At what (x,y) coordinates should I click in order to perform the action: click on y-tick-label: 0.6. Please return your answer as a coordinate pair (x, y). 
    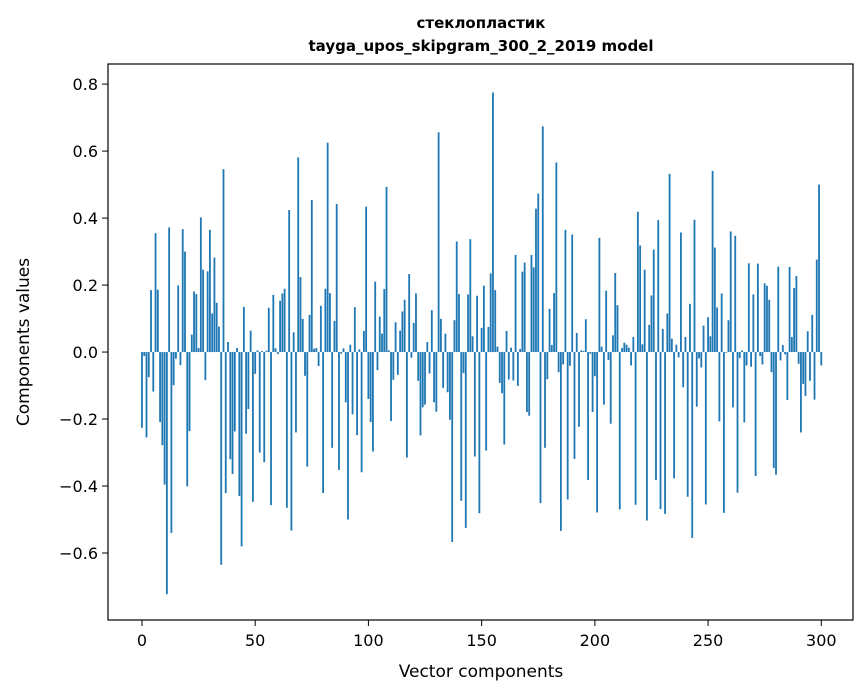
    Looking at the image, I should click on (85, 151).